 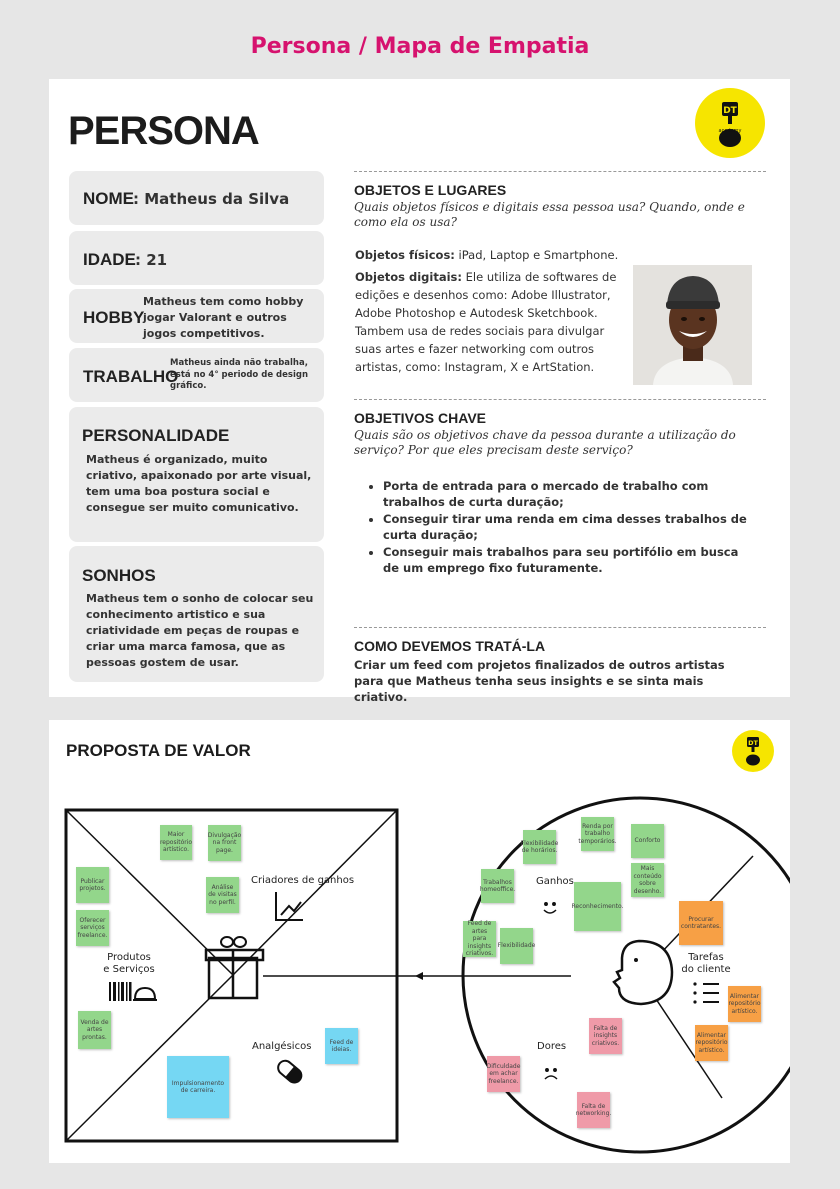 What do you see at coordinates (503, 1074) in the screenshot?
I see `sticky-note: Dificuldade em achar freelance.` at bounding box center [503, 1074].